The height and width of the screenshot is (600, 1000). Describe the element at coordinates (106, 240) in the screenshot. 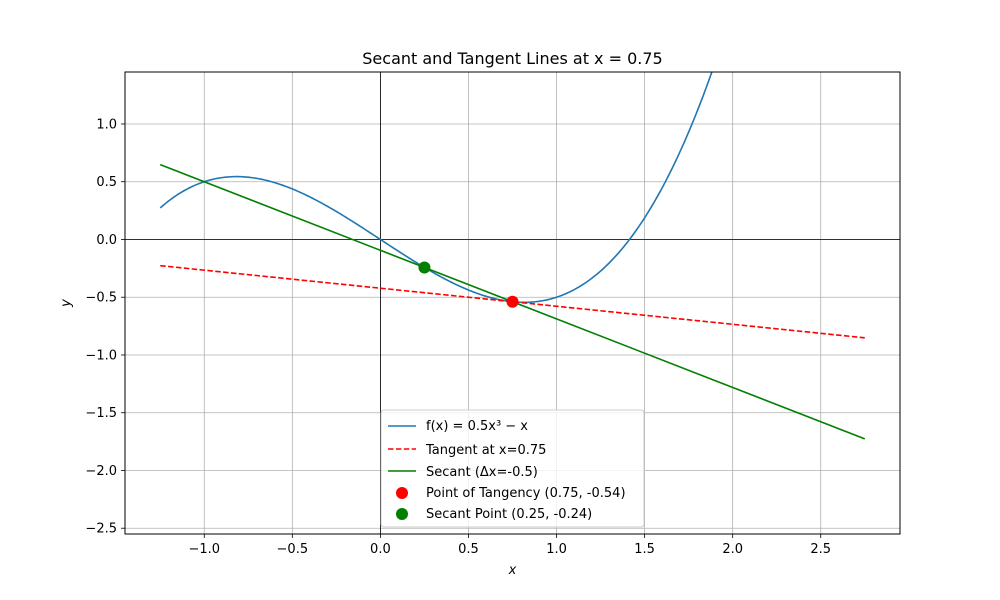

I see `y-tick-label: 0.0` at that location.